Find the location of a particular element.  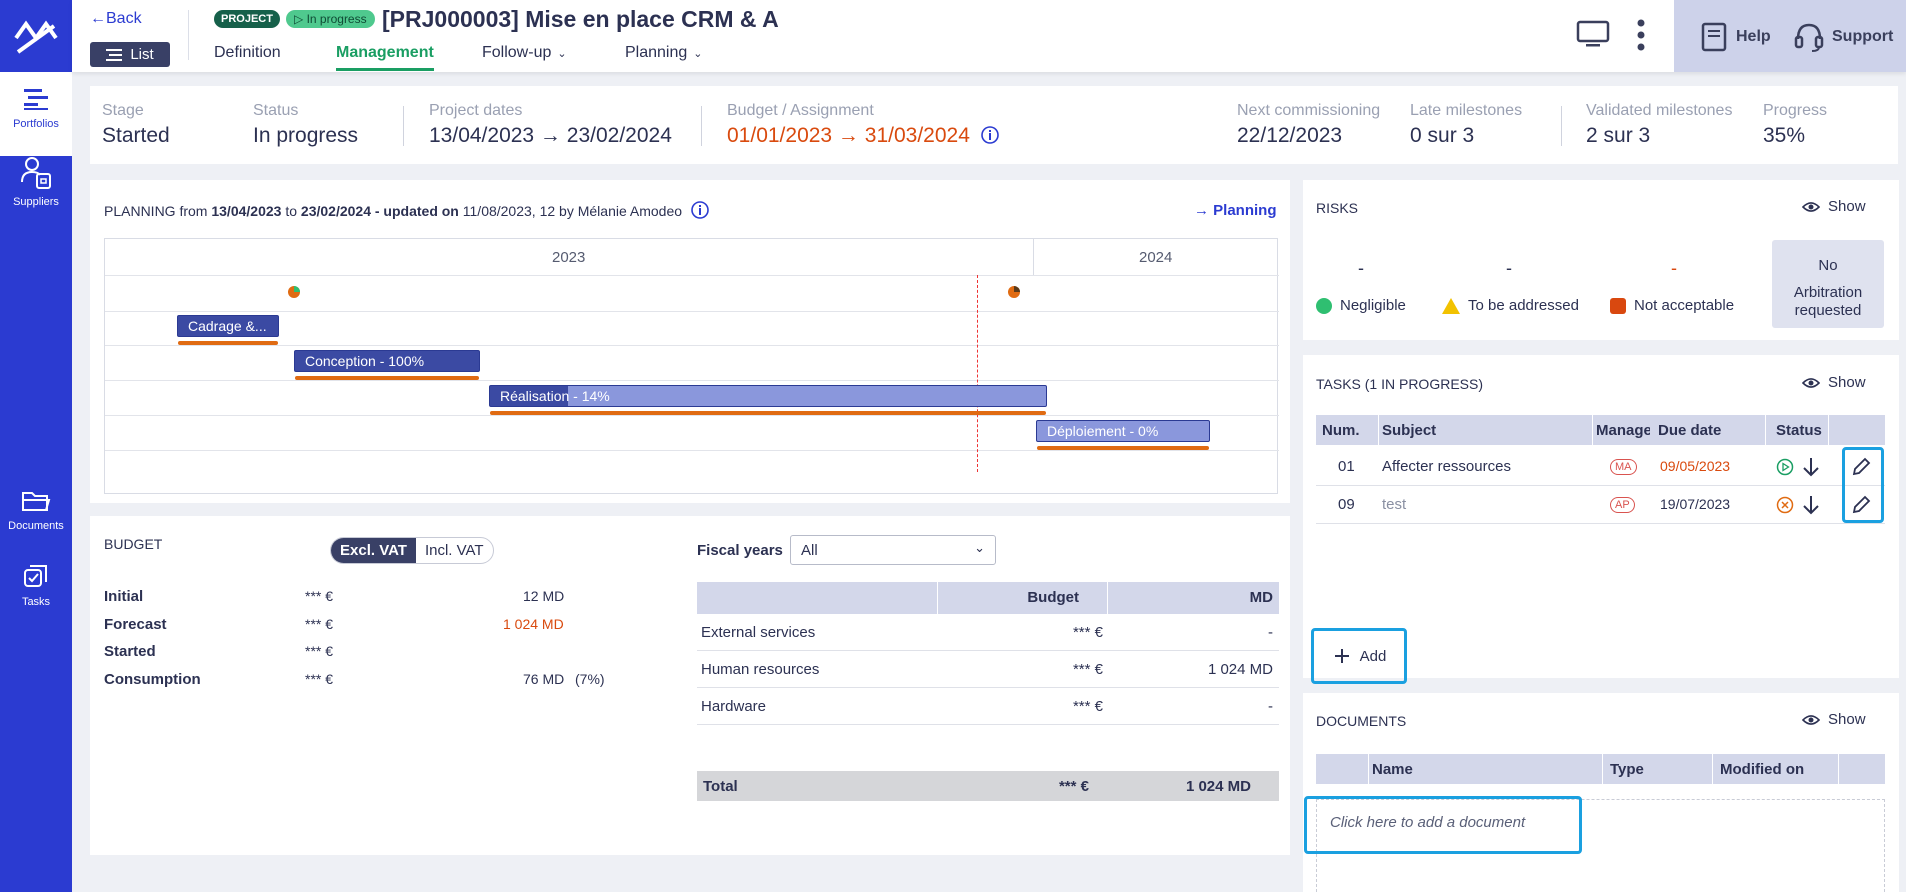

monitor-icon is located at coordinates (1593, 34).